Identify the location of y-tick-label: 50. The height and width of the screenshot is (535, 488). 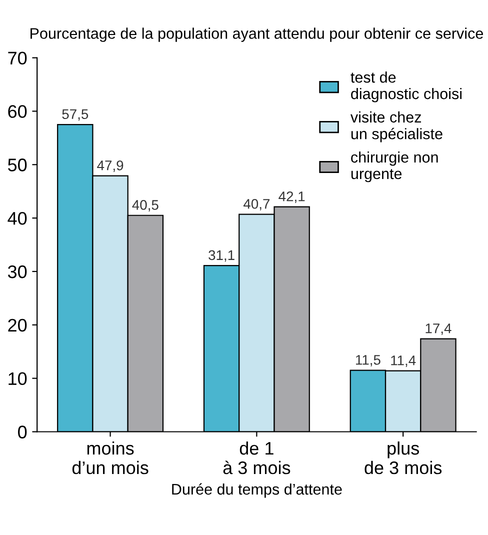
(17, 165).